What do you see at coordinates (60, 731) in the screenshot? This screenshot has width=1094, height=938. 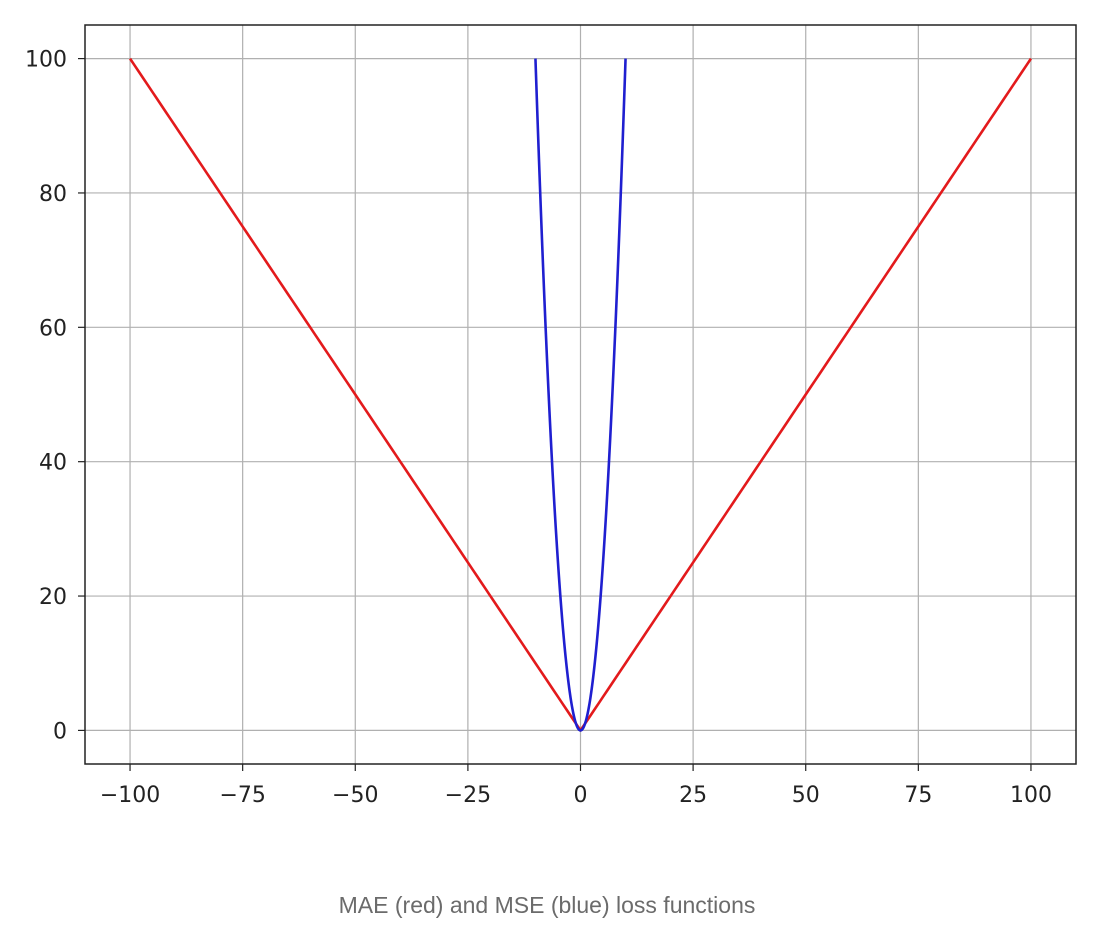 I see `y-tick-label: 0` at bounding box center [60, 731].